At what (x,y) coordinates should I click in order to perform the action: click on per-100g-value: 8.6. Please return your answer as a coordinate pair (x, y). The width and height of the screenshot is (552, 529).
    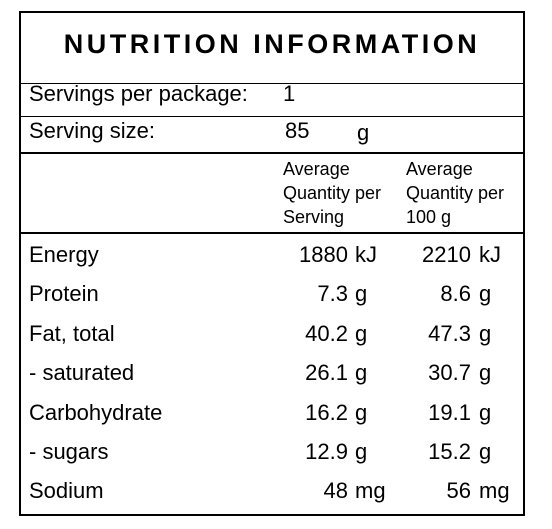
    Looking at the image, I should click on (455, 293).